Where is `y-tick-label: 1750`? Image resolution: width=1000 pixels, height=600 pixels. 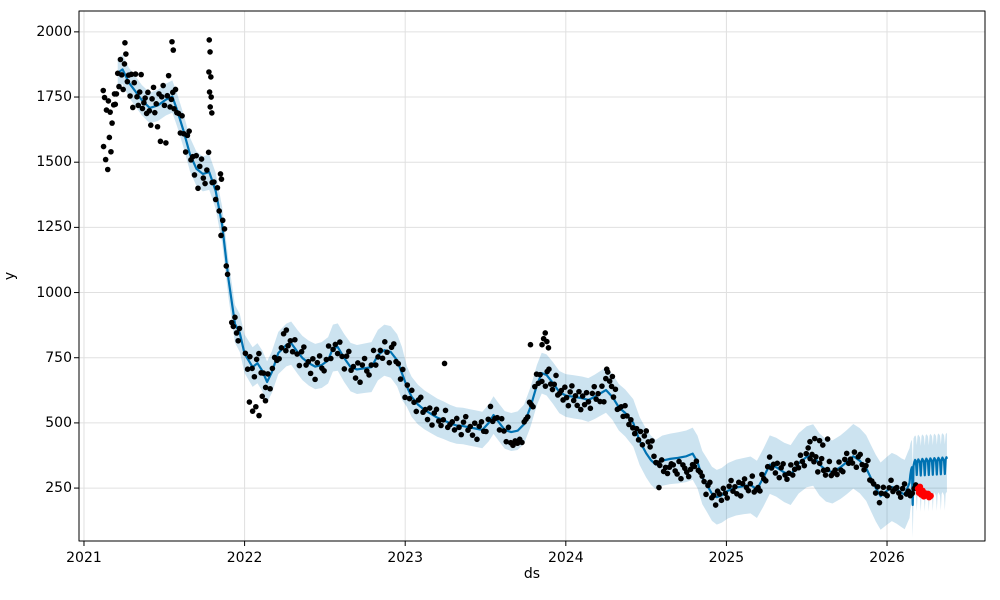
y-tick-label: 1750 is located at coordinates (54, 97).